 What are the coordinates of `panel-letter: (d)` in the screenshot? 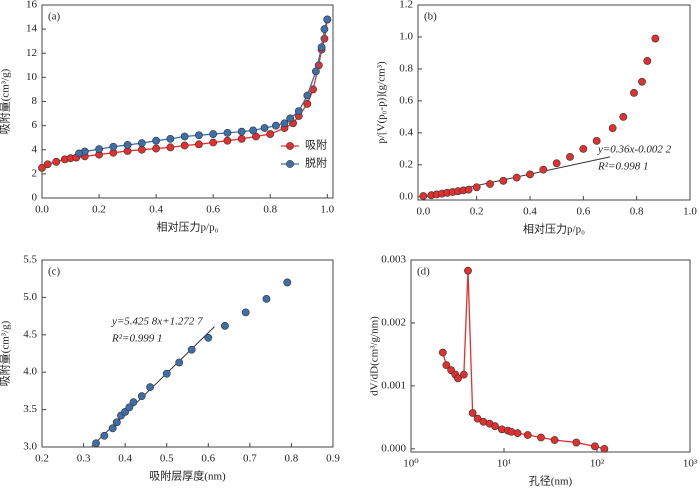 It's located at (423, 272).